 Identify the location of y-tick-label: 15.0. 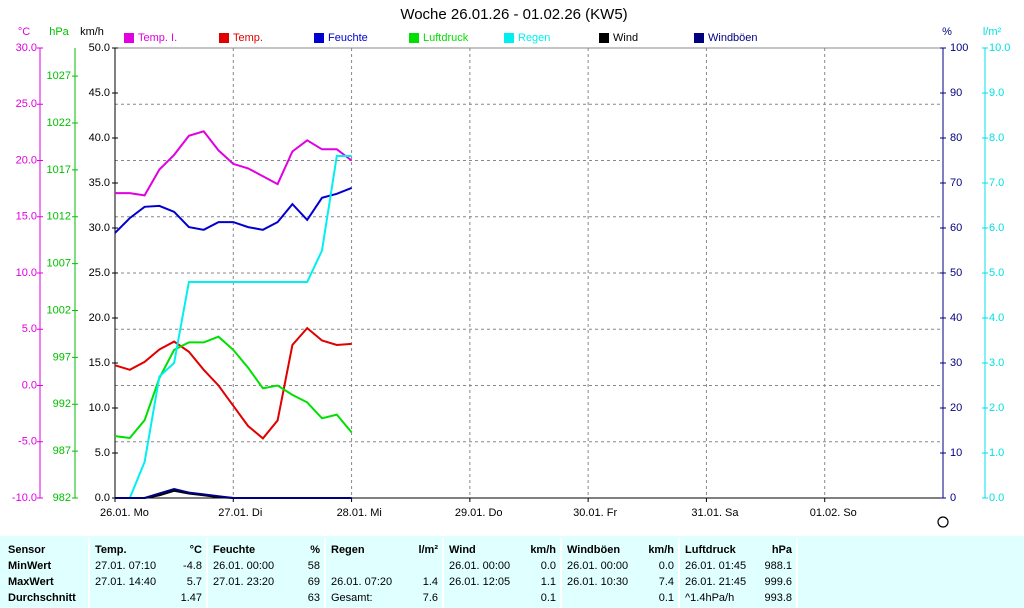
(99, 363).